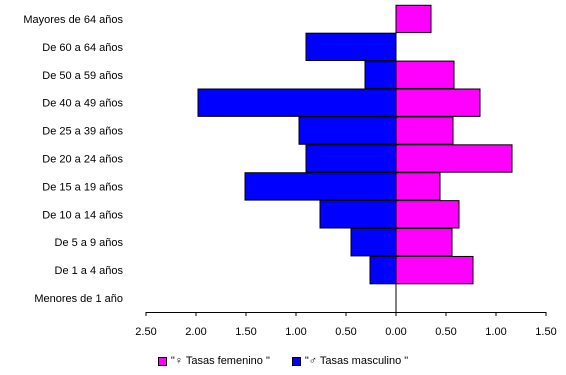  What do you see at coordinates (346, 325) in the screenshot?
I see `x-axis-ticks: 2.50 2.00 1.50 1.00 0.50 0.00 0.50 1.00 1.50` at bounding box center [346, 325].